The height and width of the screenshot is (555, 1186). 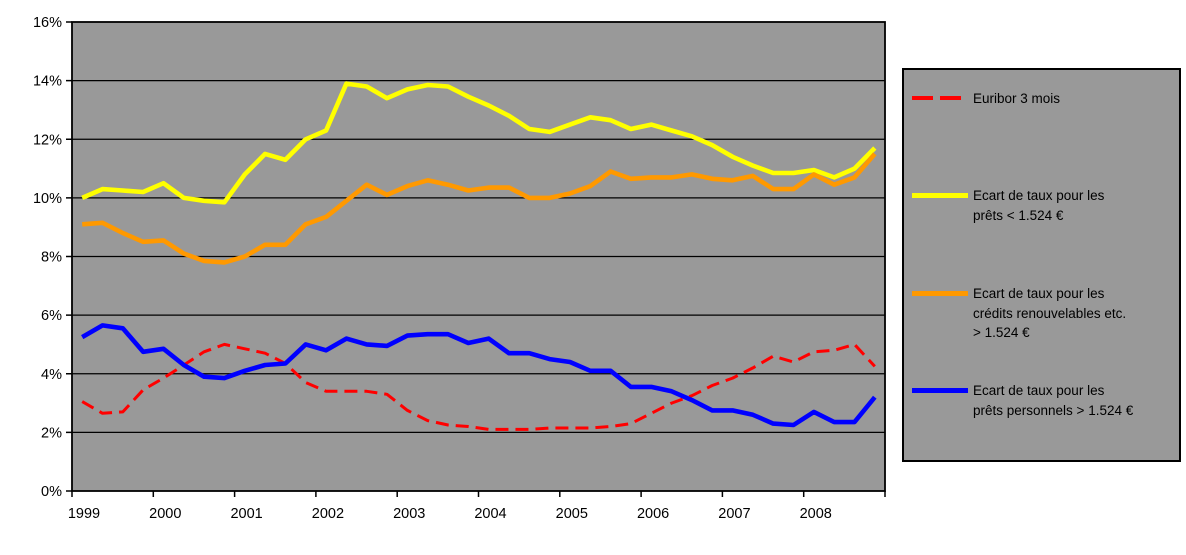 What do you see at coordinates (51, 433) in the screenshot?
I see `y-tick-label: 2%` at bounding box center [51, 433].